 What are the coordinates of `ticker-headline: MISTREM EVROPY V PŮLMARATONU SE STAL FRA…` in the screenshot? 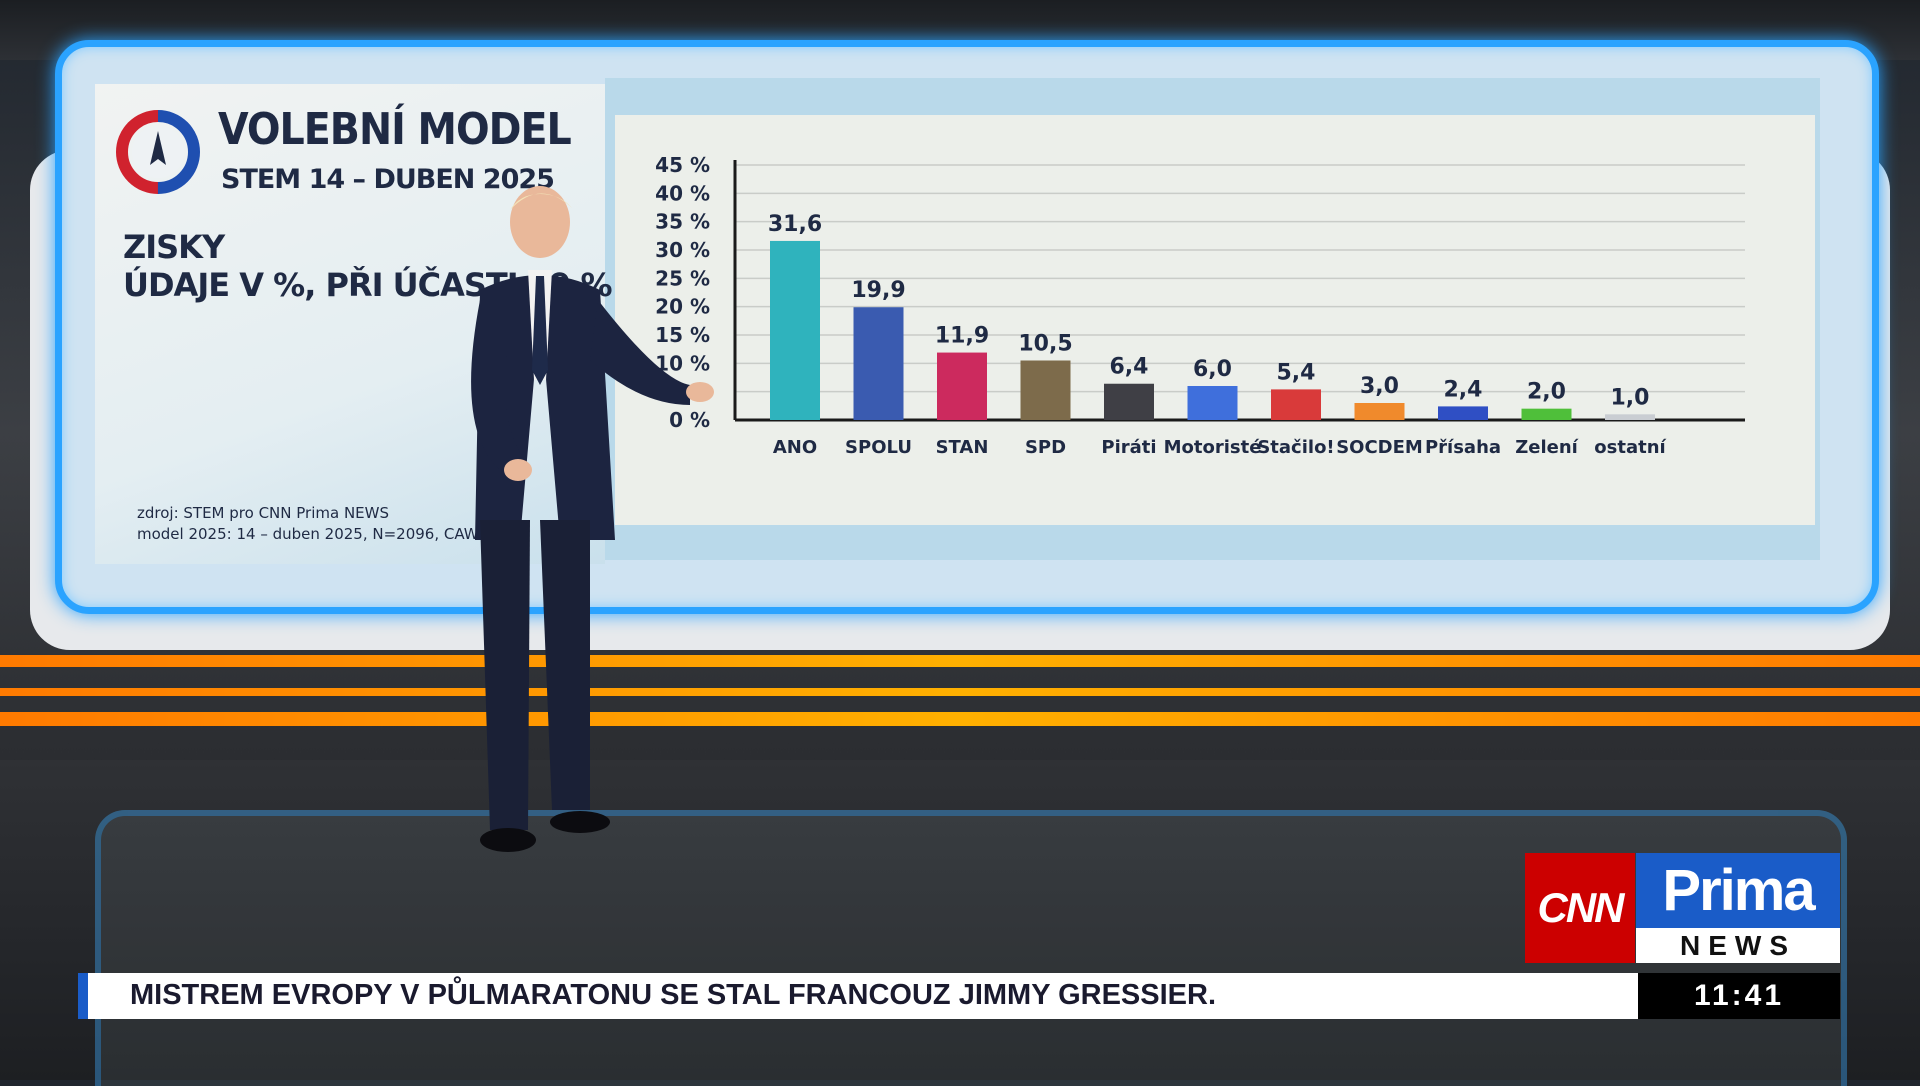 It's located at (673, 995).